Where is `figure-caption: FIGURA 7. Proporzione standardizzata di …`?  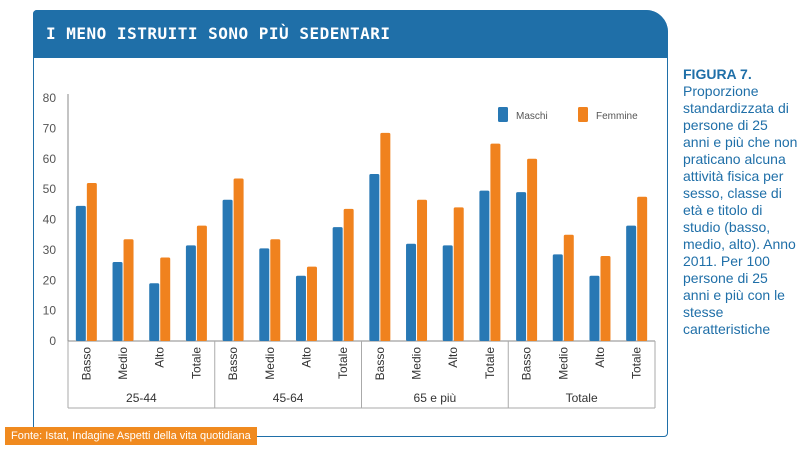
figure-caption: FIGURA 7. Proporzione standardizzata di … is located at coordinates (740, 202).